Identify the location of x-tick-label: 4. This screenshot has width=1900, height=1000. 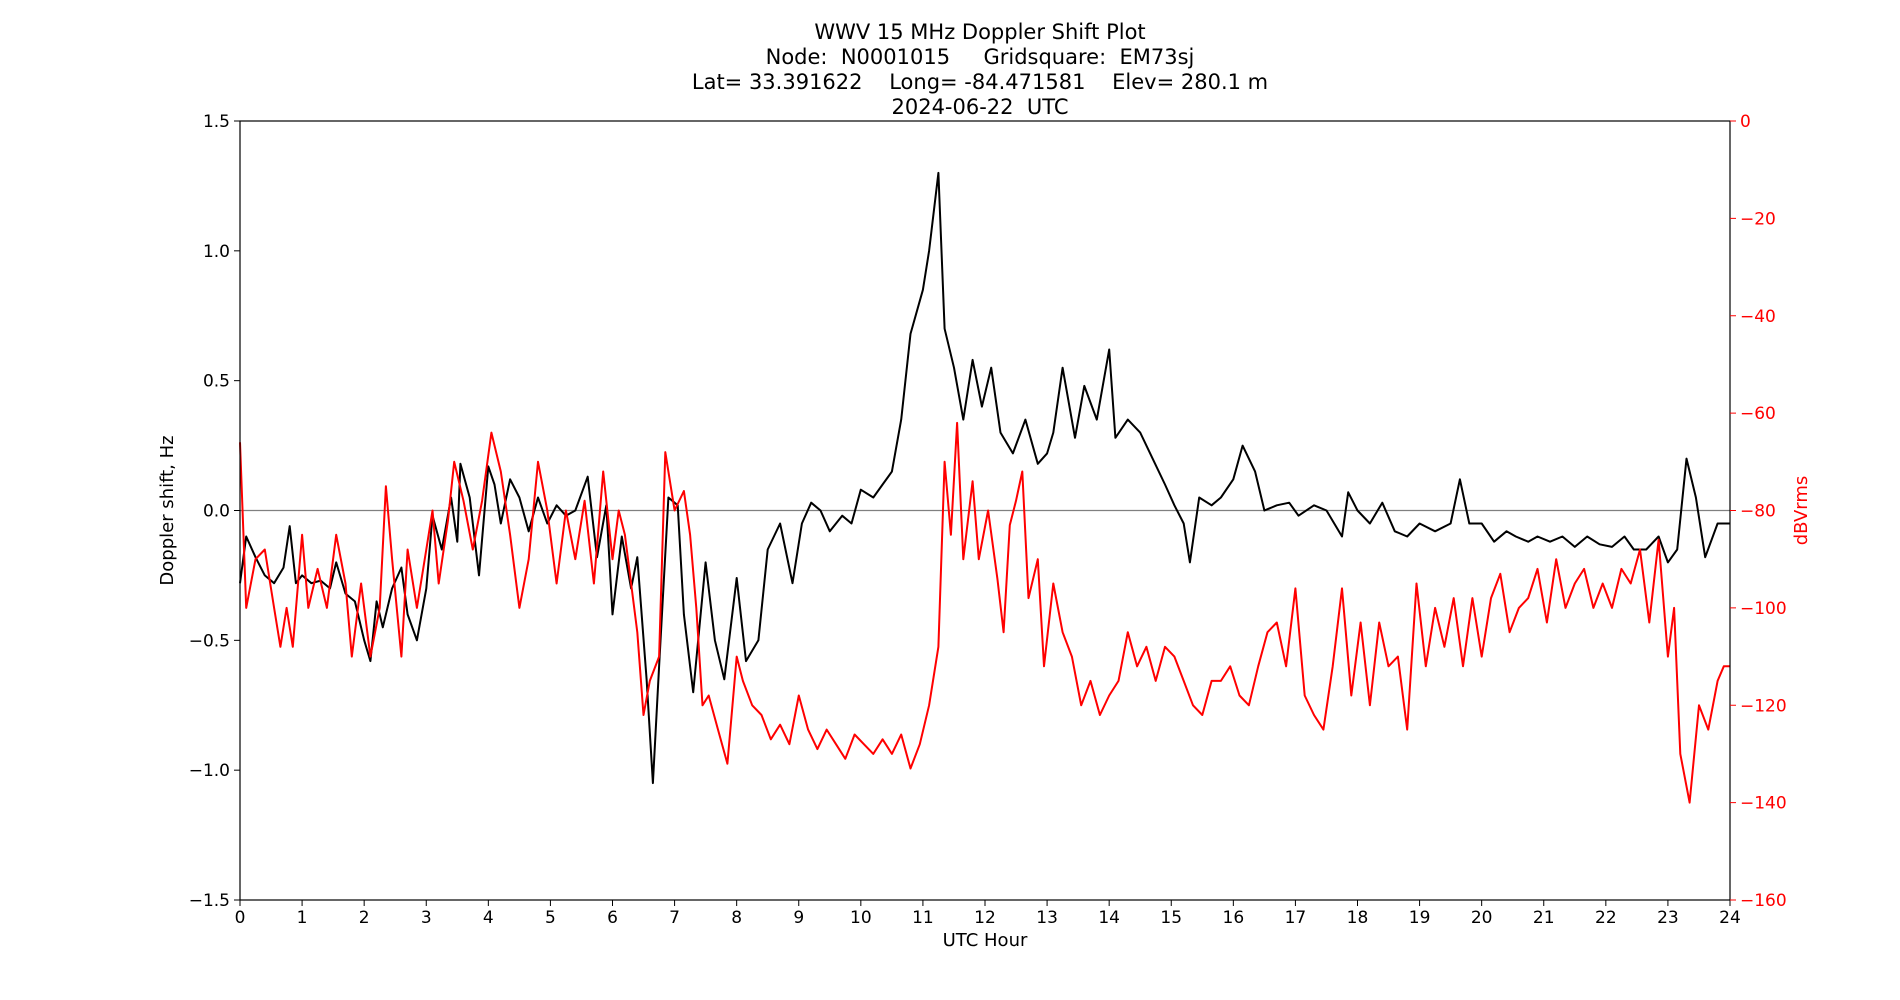
(488, 918).